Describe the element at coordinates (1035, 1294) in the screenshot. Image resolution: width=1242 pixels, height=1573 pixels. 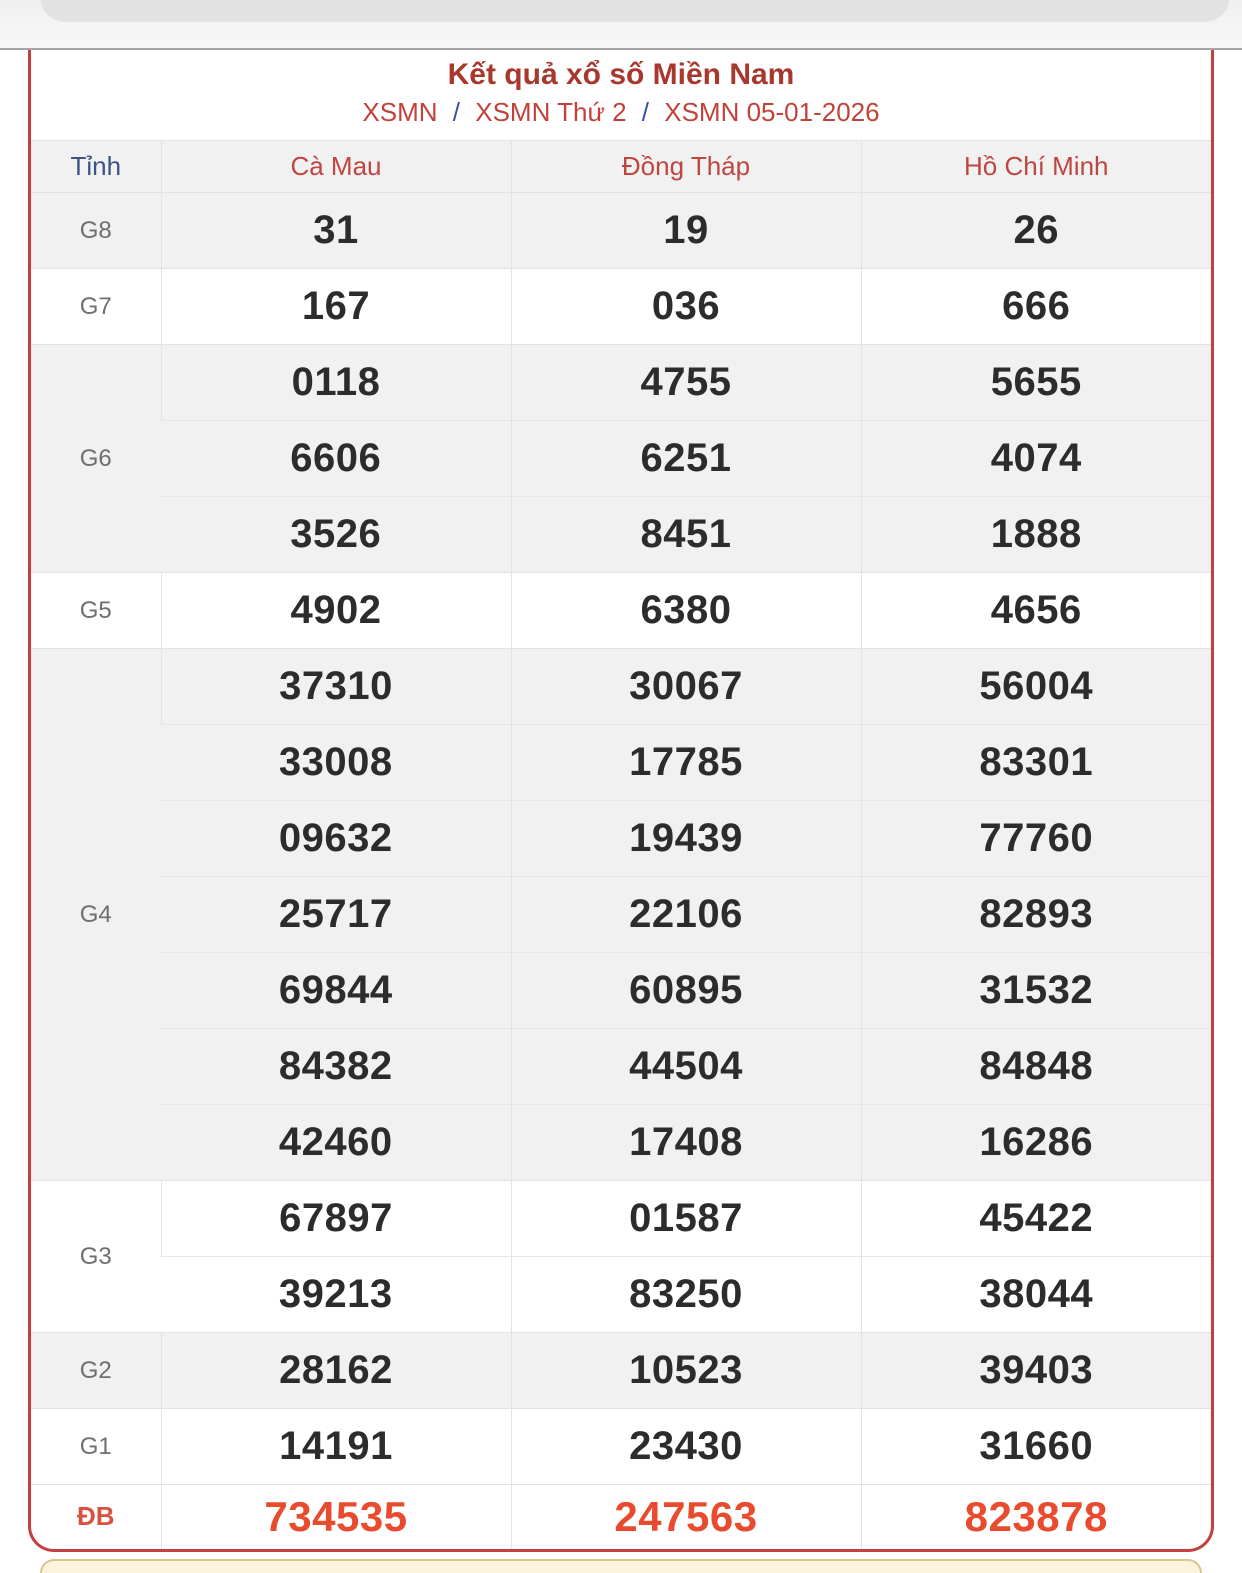
I see `prize-value: 38044` at that location.